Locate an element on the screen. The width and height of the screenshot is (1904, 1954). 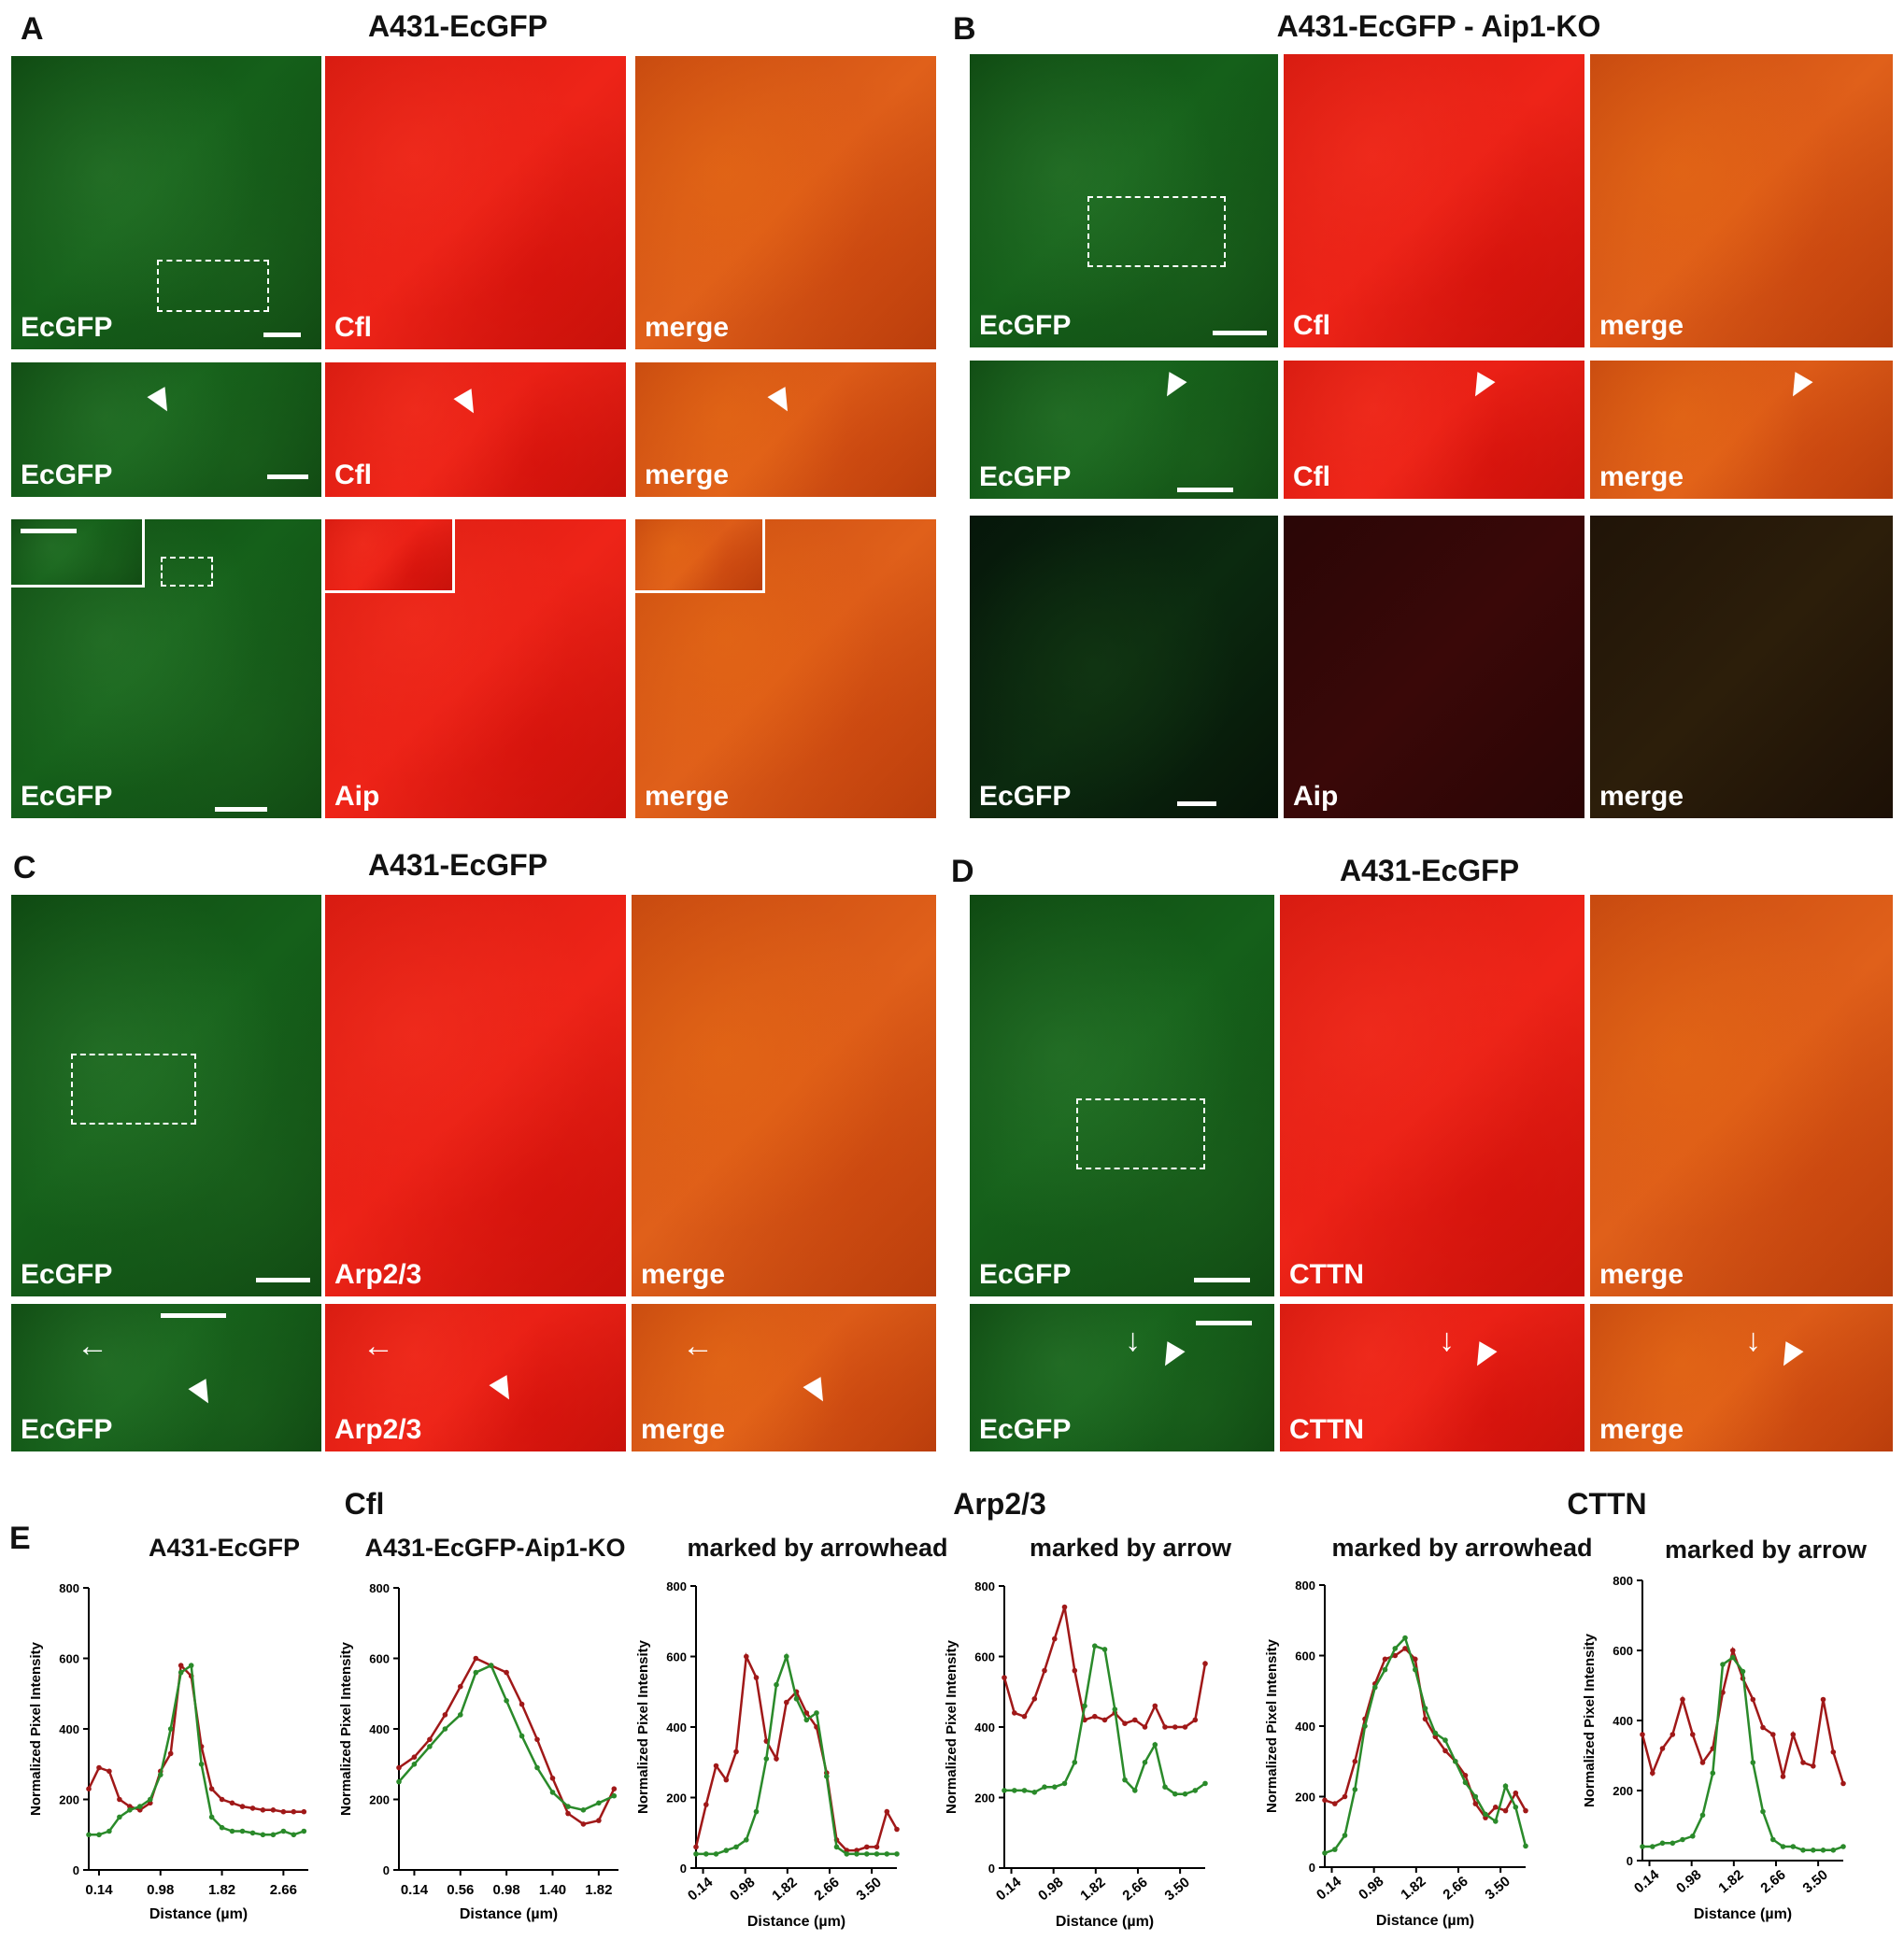
d-ecgfp-image: EcGFP is located at coordinates (1122, 1096).